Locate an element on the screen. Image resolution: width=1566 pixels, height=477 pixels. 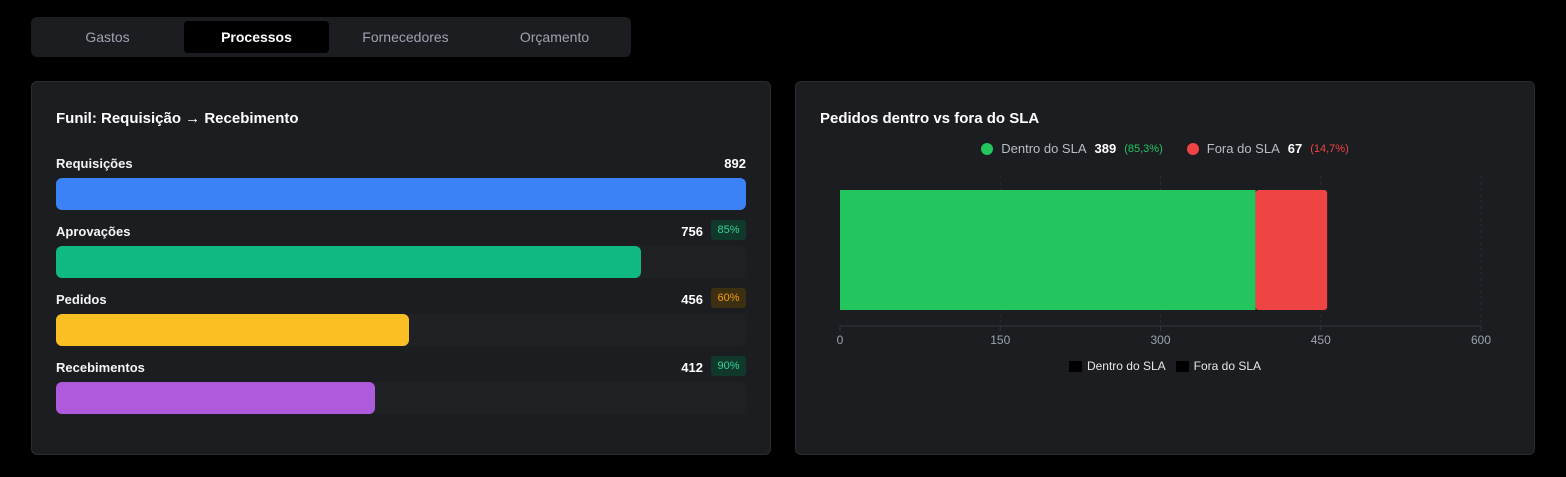
sla-title: Pedidos dentro vs fora do SLA is located at coordinates (930, 118).